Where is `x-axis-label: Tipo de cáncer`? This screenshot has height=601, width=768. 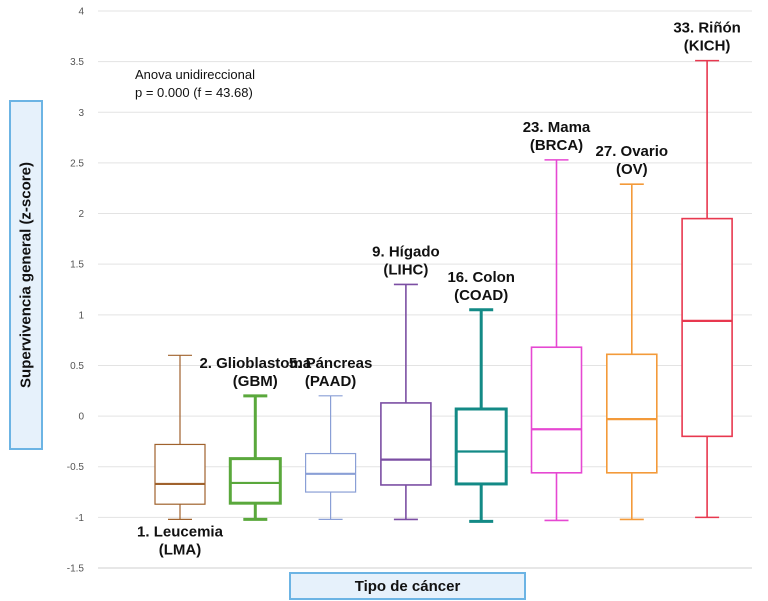 x-axis-label: Tipo de cáncer is located at coordinates (407, 586).